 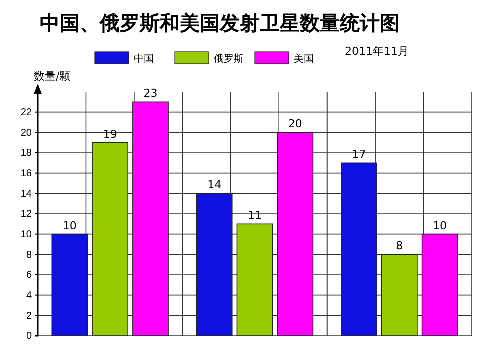 What do you see at coordinates (229, 59) in the screenshot?
I see `legend-label: 俄罗斯` at bounding box center [229, 59].